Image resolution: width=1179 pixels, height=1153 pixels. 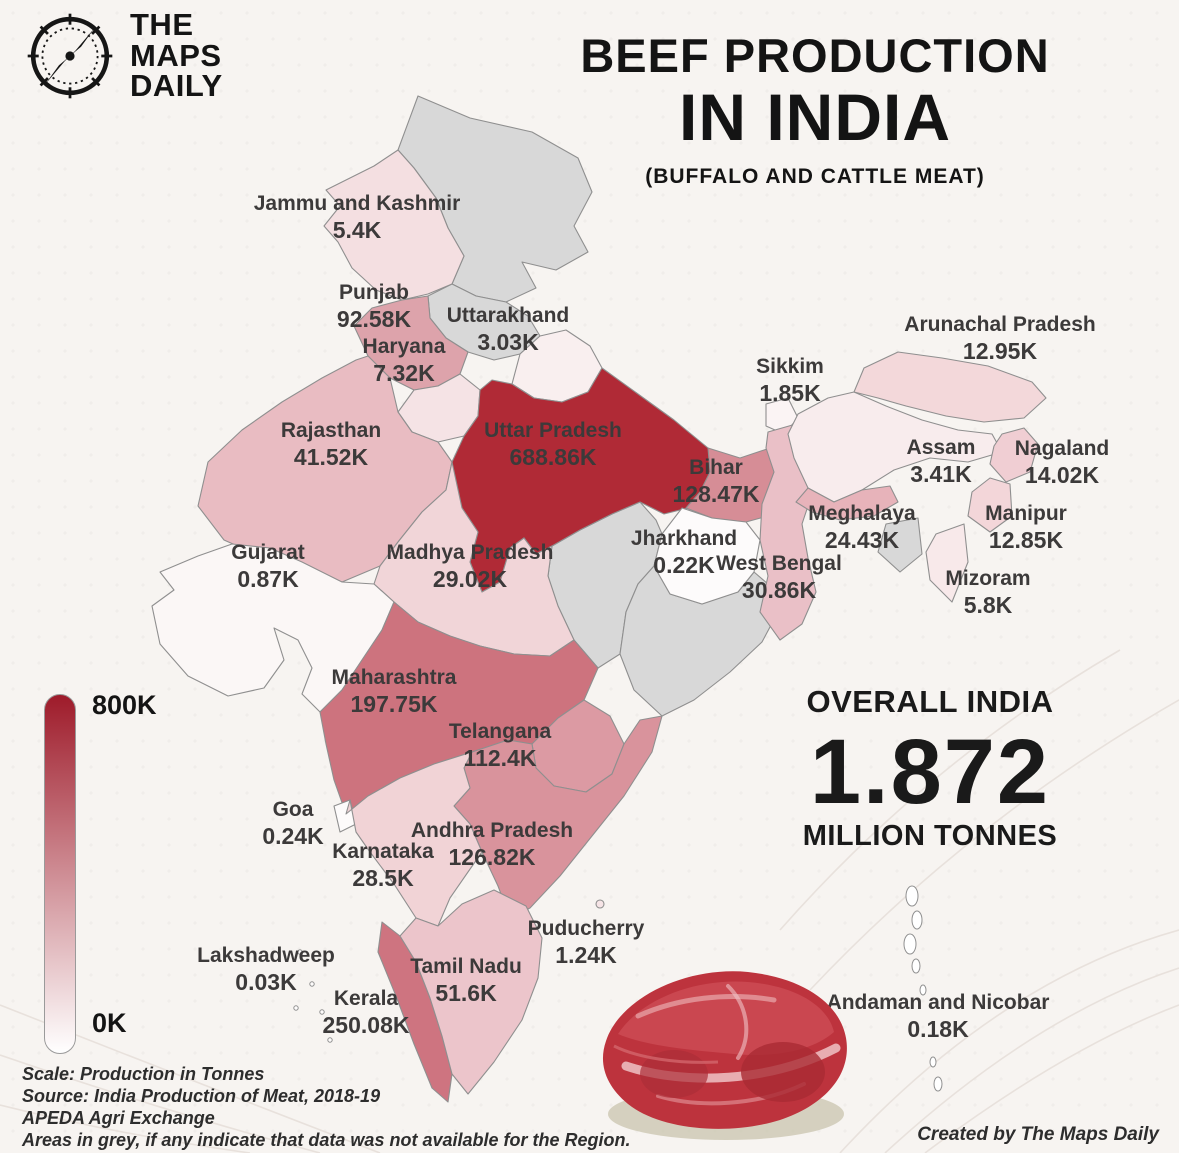 What do you see at coordinates (815, 176) in the screenshot?
I see `page-subtitle: (BUFFALO AND CATTLE MEAT)` at bounding box center [815, 176].